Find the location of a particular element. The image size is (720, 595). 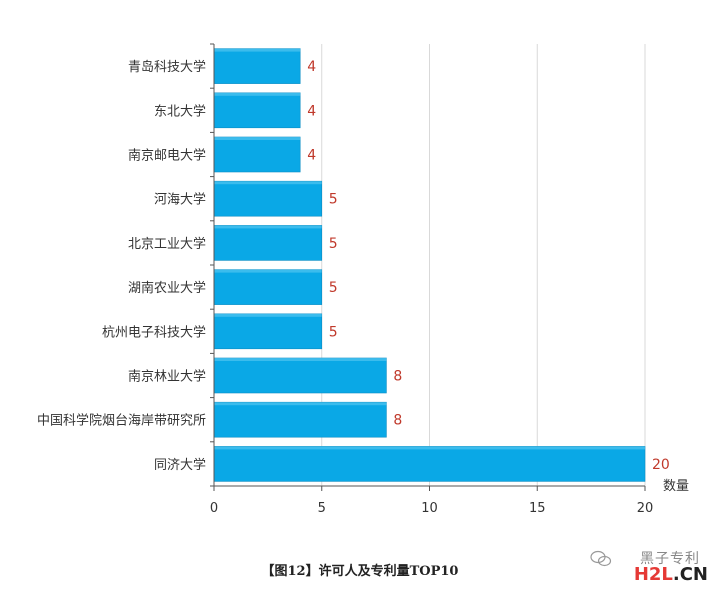

category-label-7: 南京林业大学 is located at coordinates (167, 377).